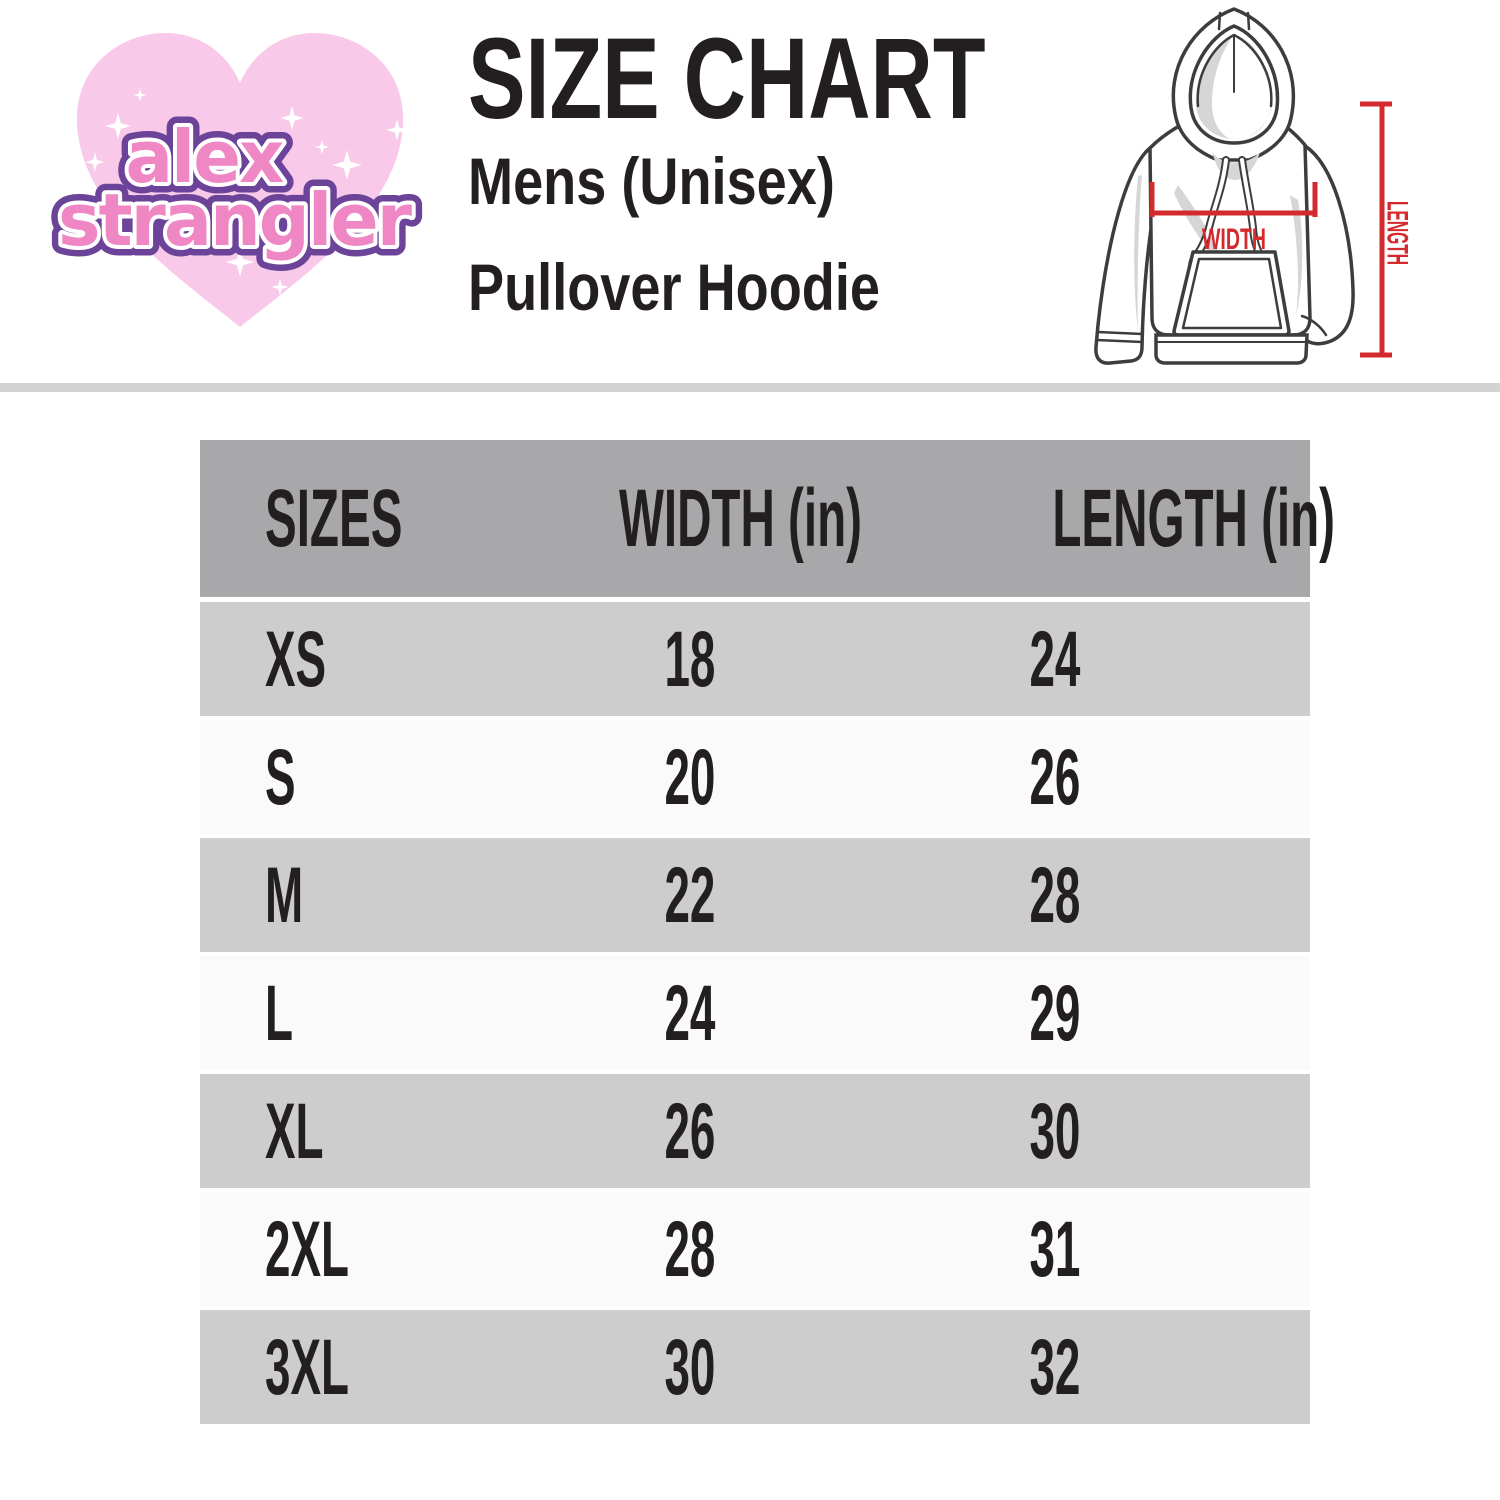 Image resolution: width=1500 pixels, height=1500 pixels. I want to click on length-measure-line, so click(1376, 229).